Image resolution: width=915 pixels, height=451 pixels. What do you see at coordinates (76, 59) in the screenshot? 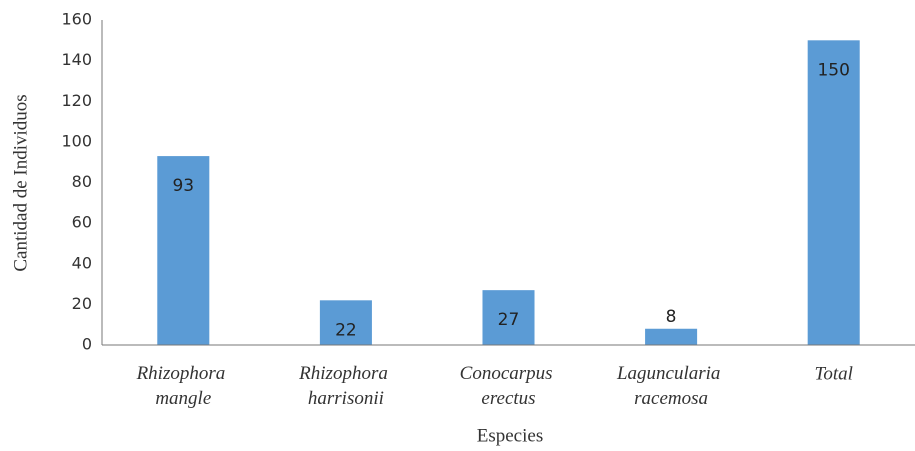
I see `y-tick-label: 140` at bounding box center [76, 59].